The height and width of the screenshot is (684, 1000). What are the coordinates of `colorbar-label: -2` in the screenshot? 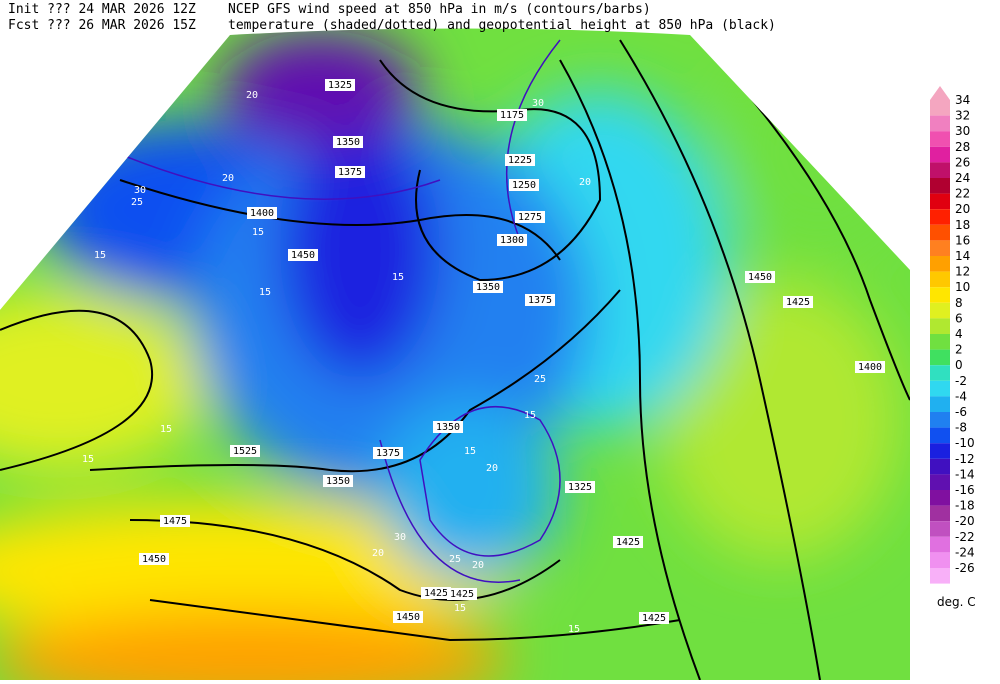 It's located at (961, 381).